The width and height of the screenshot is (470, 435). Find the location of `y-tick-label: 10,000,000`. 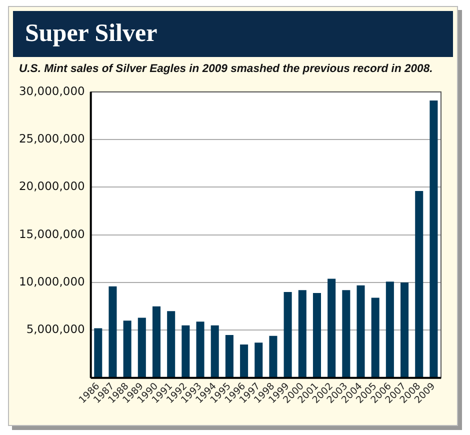

y-tick-label: 10,000,000 is located at coordinates (51, 281).